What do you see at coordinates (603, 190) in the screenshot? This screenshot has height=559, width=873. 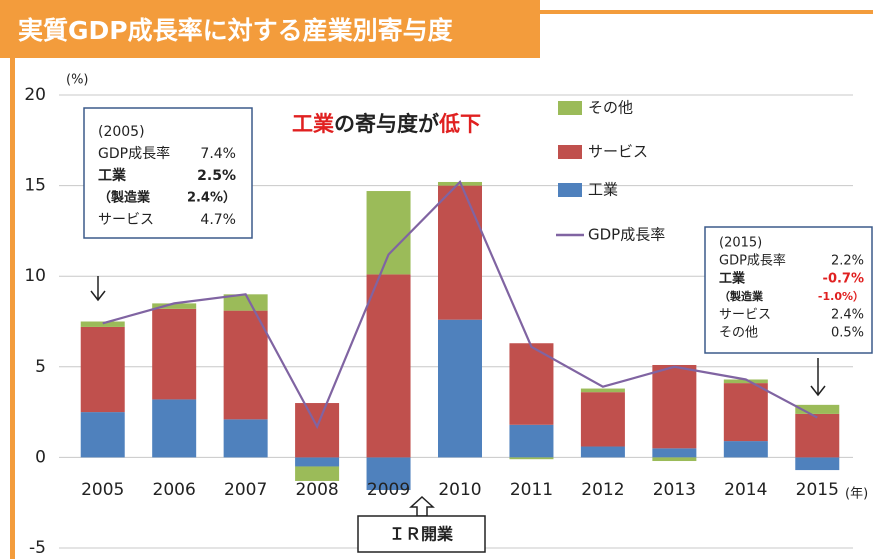 I see `legend-label: 工業` at bounding box center [603, 190].